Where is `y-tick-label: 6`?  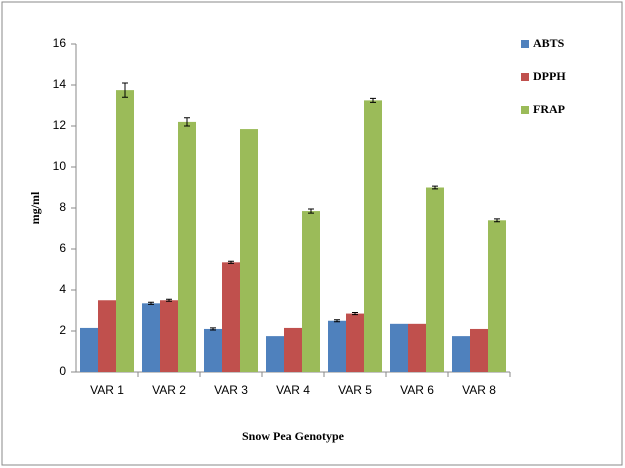
y-tick-label: 6 is located at coordinates (62, 248).